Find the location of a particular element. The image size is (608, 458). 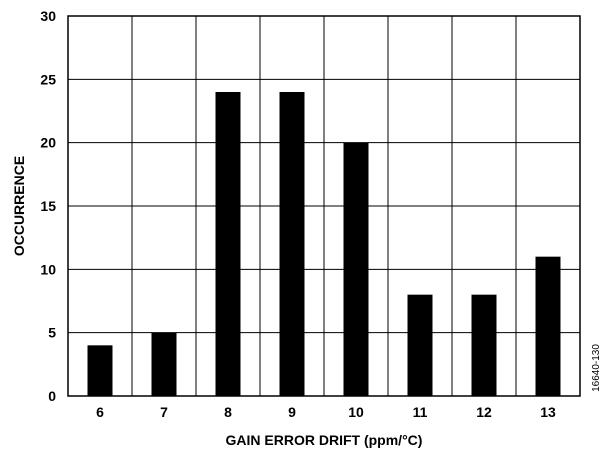

y-tick-label: 10 is located at coordinates (48, 269).